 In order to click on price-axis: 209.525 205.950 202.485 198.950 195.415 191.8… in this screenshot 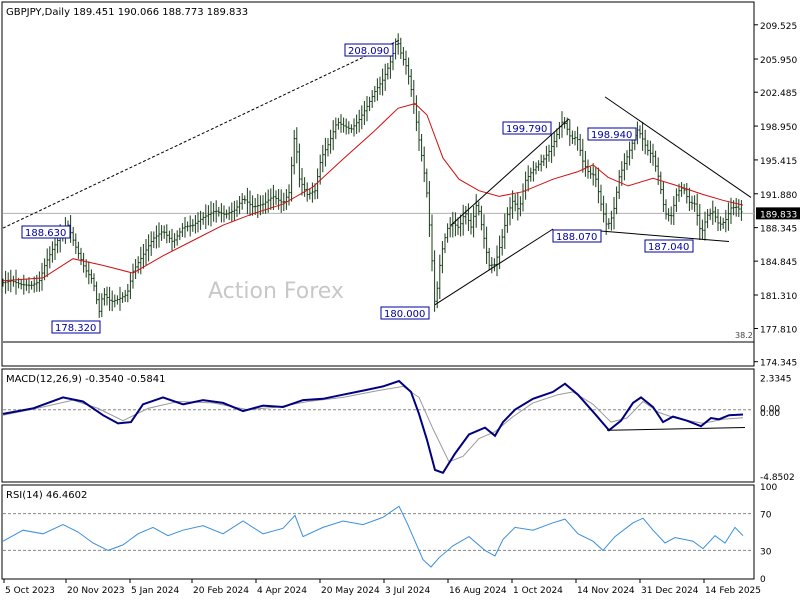, I will do `click(777, 195)`.